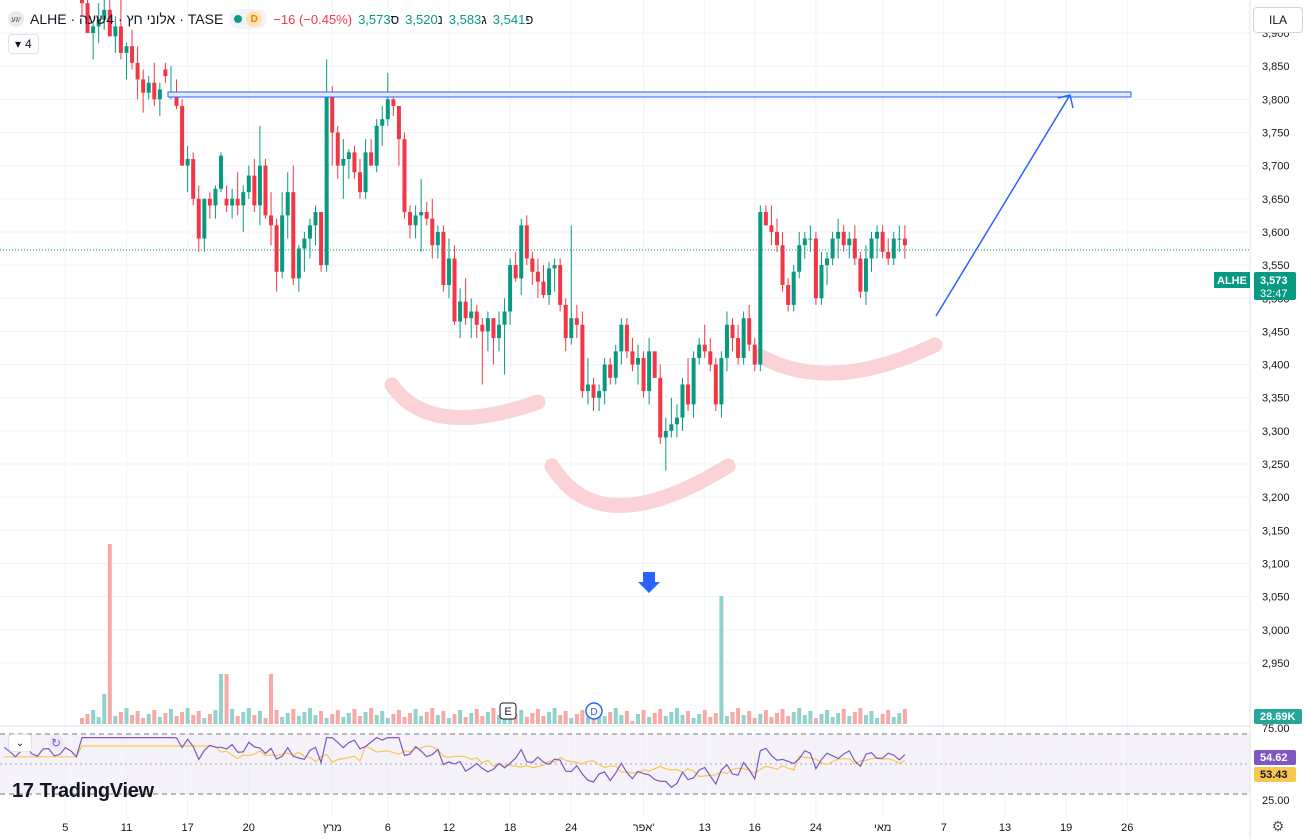  I want to click on tradingview-mark-icon: 17, so click(23, 791).